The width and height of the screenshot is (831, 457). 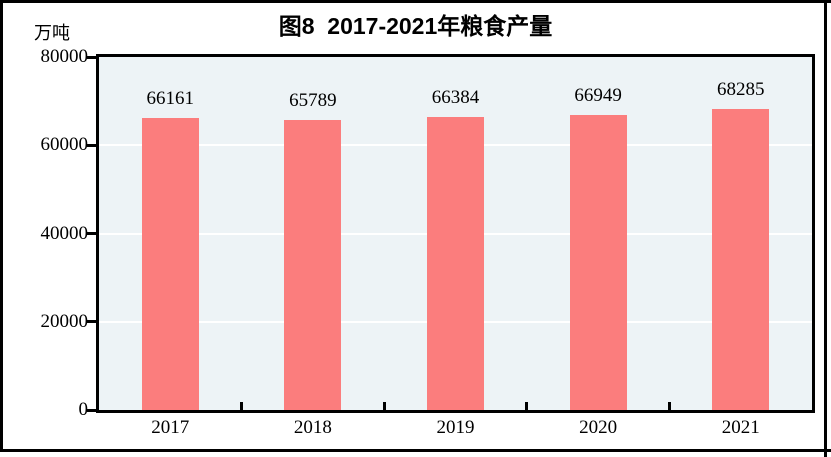 I want to click on bar-2017, so click(x=170, y=264).